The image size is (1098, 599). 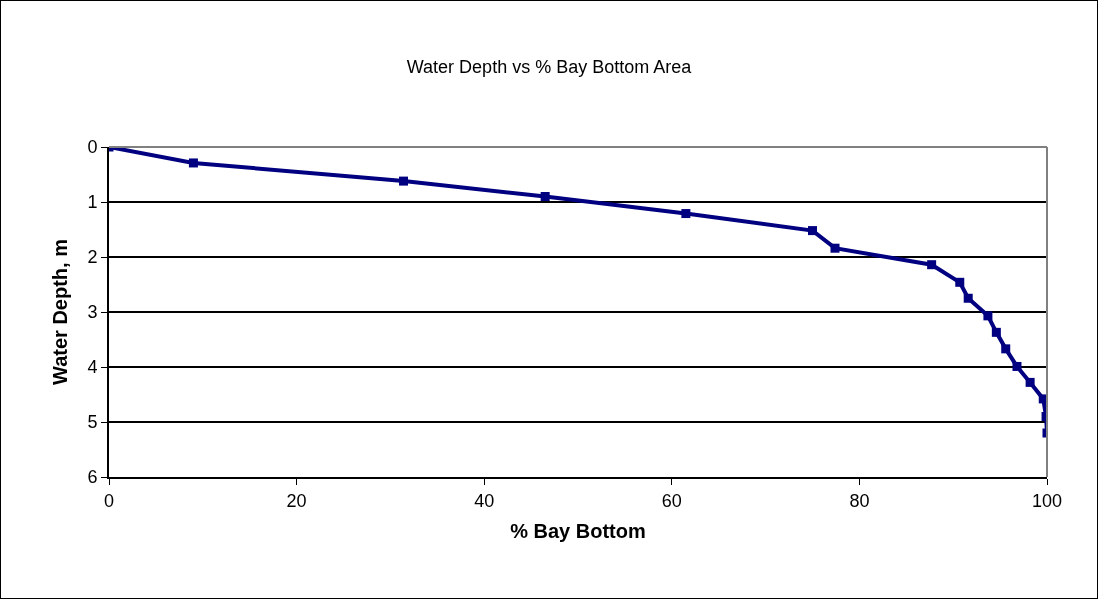 I want to click on x-tick-label: 20, so click(x=296, y=500).